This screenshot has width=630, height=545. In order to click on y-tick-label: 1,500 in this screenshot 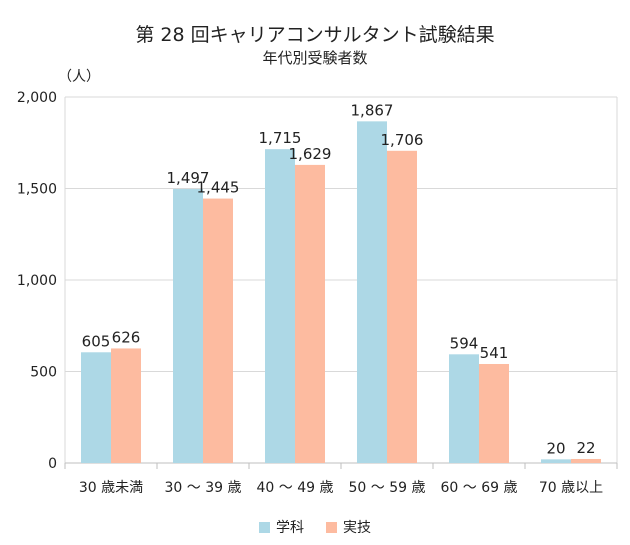, I will do `click(37, 190)`.